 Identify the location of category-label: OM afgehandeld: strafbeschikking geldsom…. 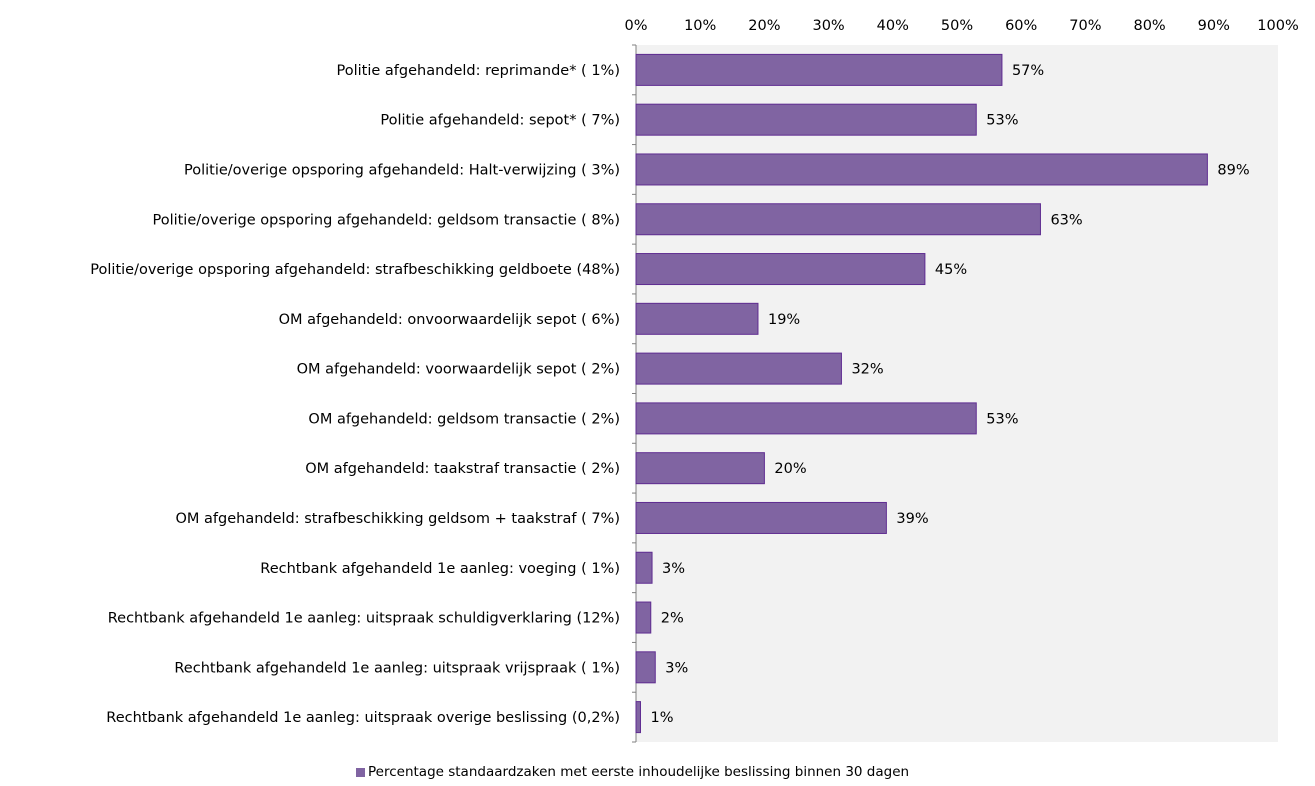
(397, 519).